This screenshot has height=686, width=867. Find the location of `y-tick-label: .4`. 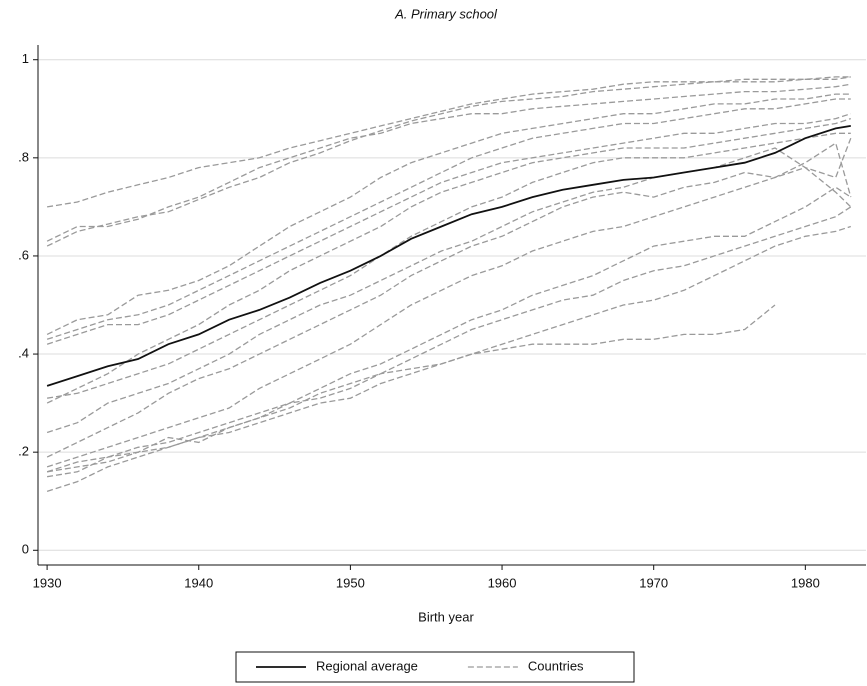

y-tick-label: .4 is located at coordinates (23, 352).